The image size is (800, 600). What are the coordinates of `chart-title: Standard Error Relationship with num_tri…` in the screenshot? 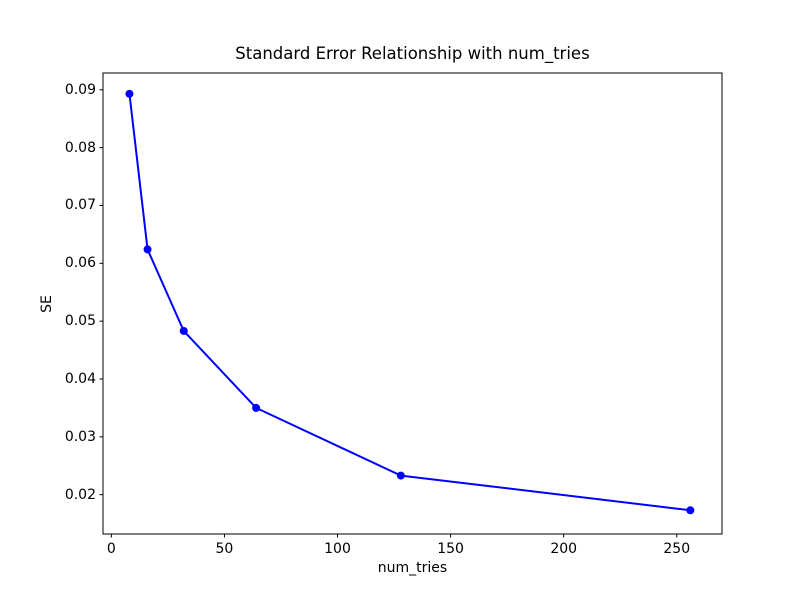 It's located at (412, 53).